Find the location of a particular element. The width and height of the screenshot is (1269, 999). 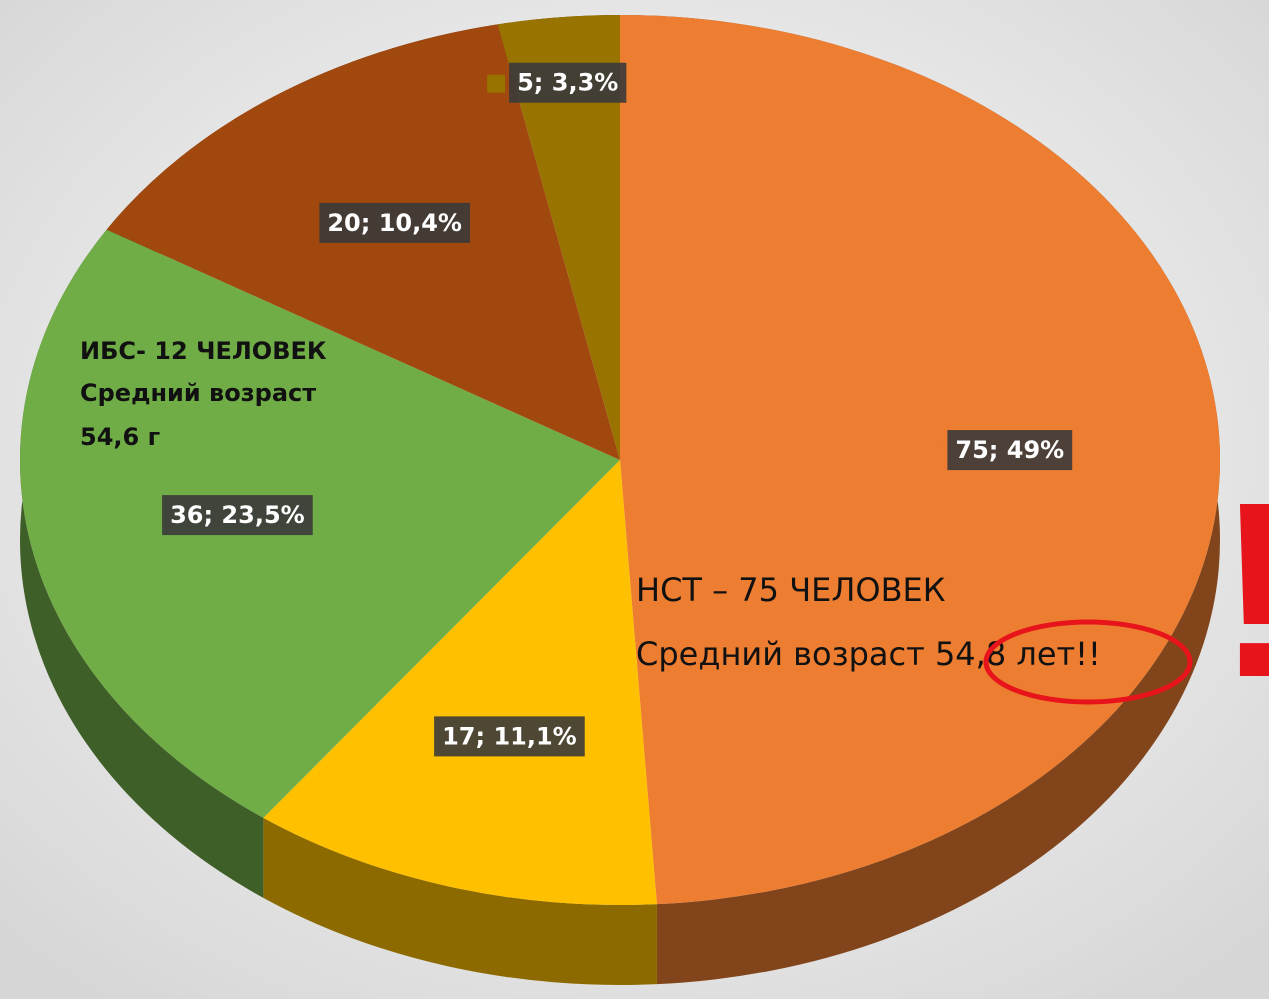

data-label-text: 36; 23,5% is located at coordinates (237, 515).